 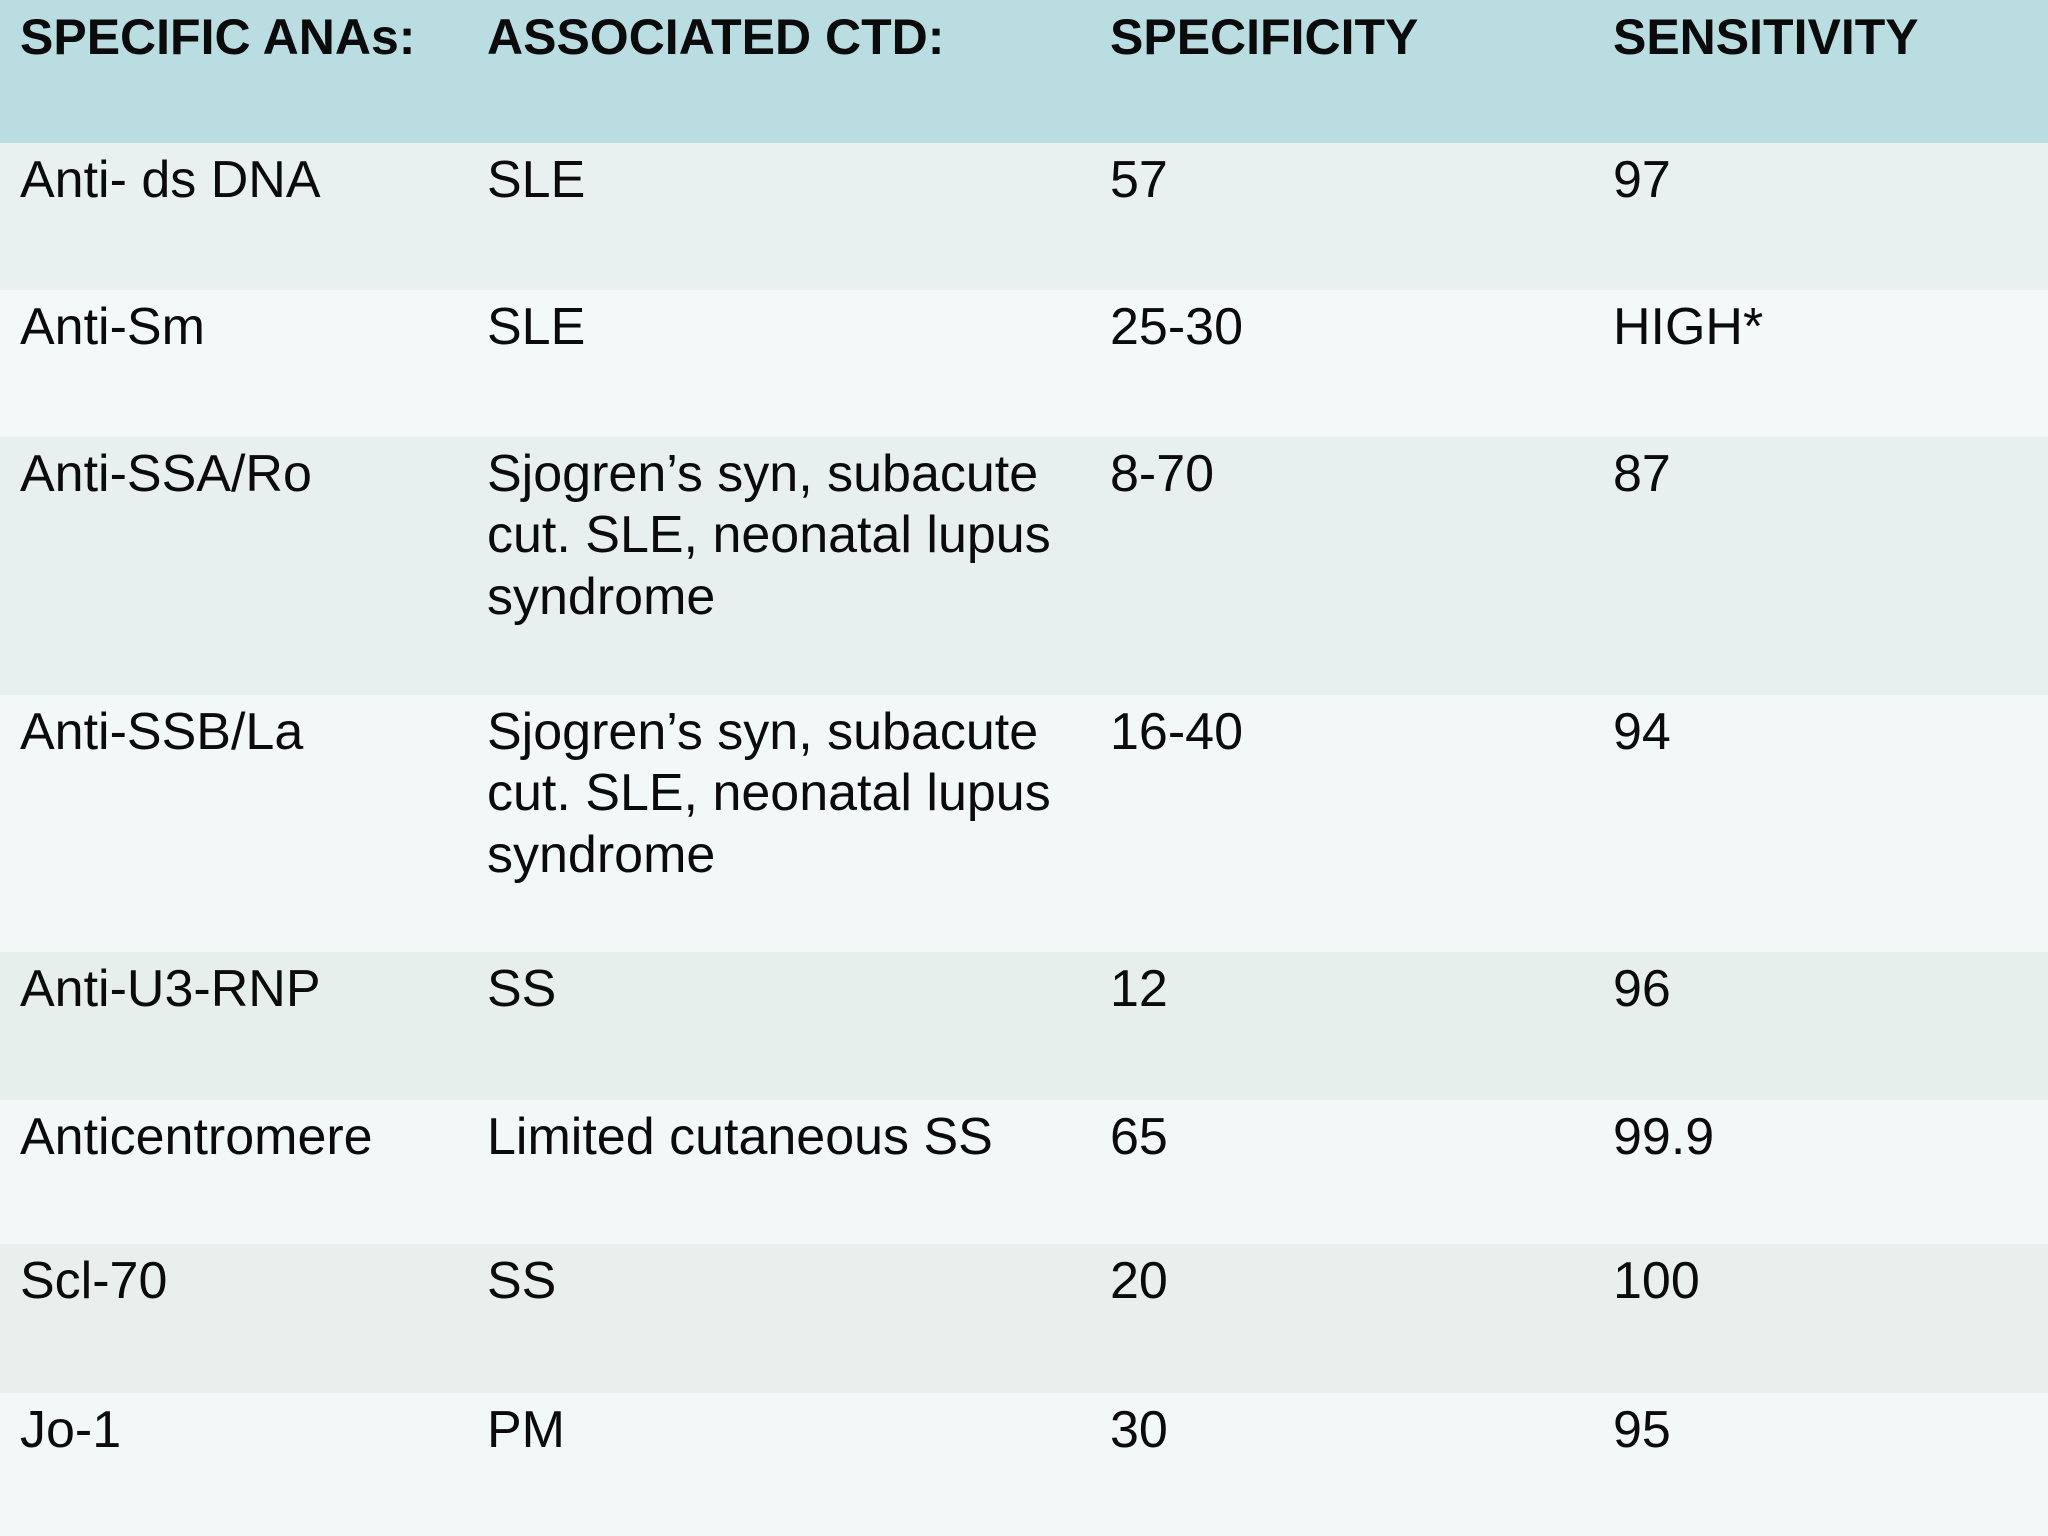 What do you see at coordinates (1641, 180) in the screenshot?
I see `cell-sensitivity: 97` at bounding box center [1641, 180].